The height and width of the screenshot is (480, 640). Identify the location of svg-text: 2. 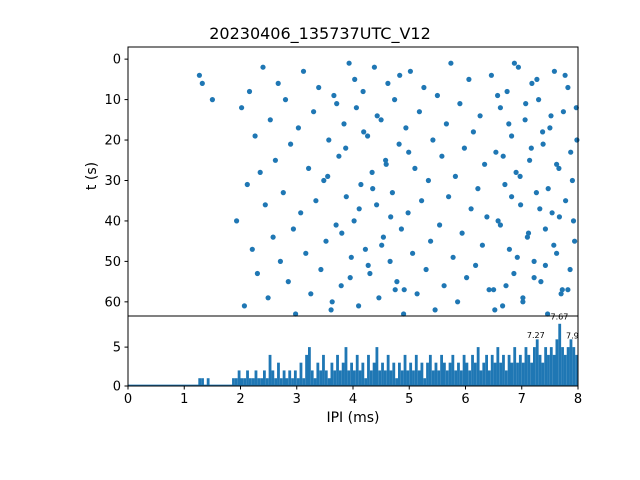
(240, 399).